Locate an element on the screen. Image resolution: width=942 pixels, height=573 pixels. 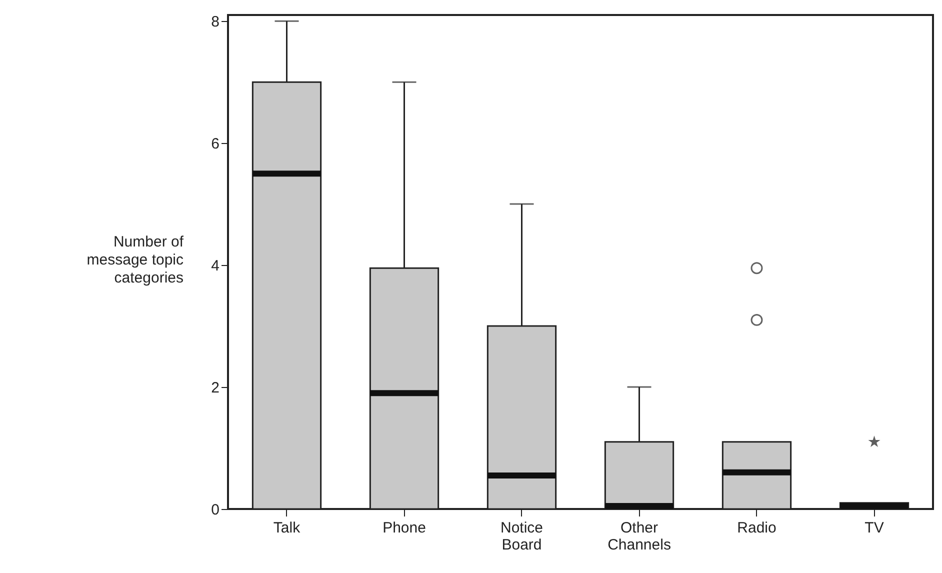
y-tick-label: 6 is located at coordinates (215, 144).